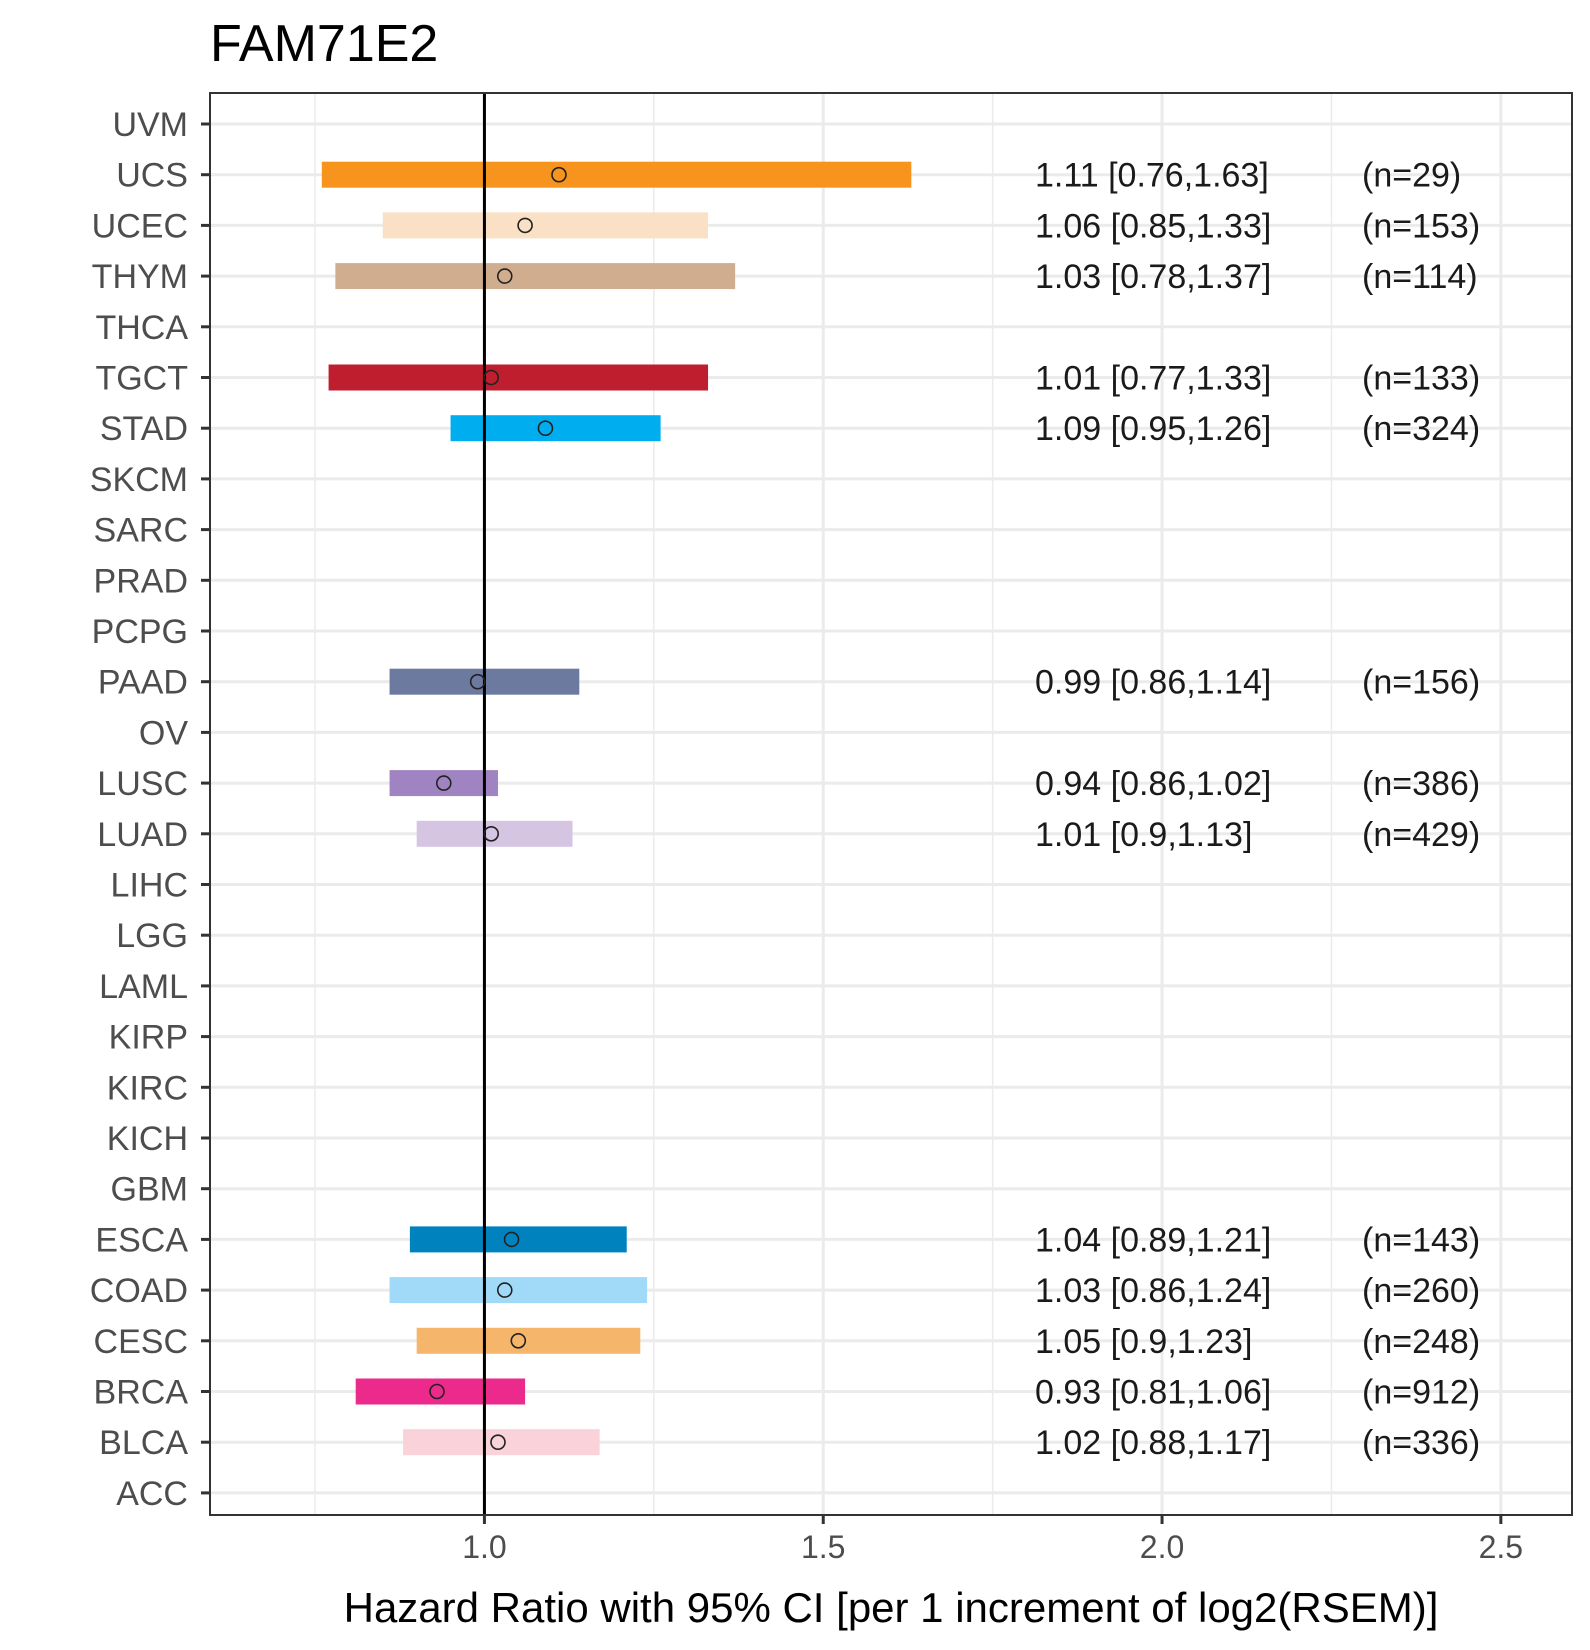  Describe the element at coordinates (141, 1393) in the screenshot. I see `y-tick-label: BRCA` at that location.